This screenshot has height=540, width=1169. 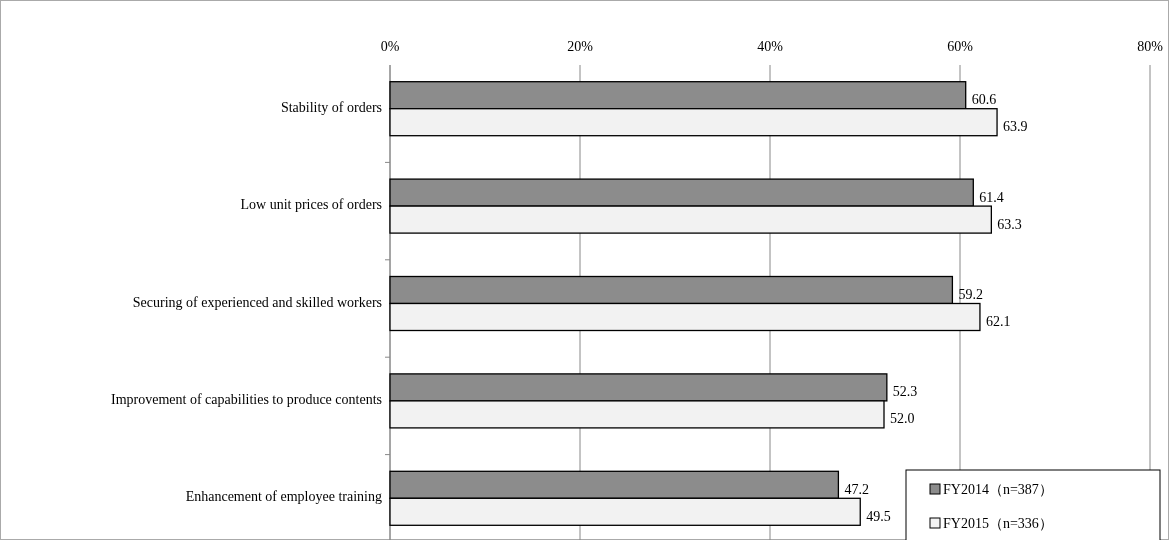 I want to click on data-label: 49.5, so click(x=878, y=516).